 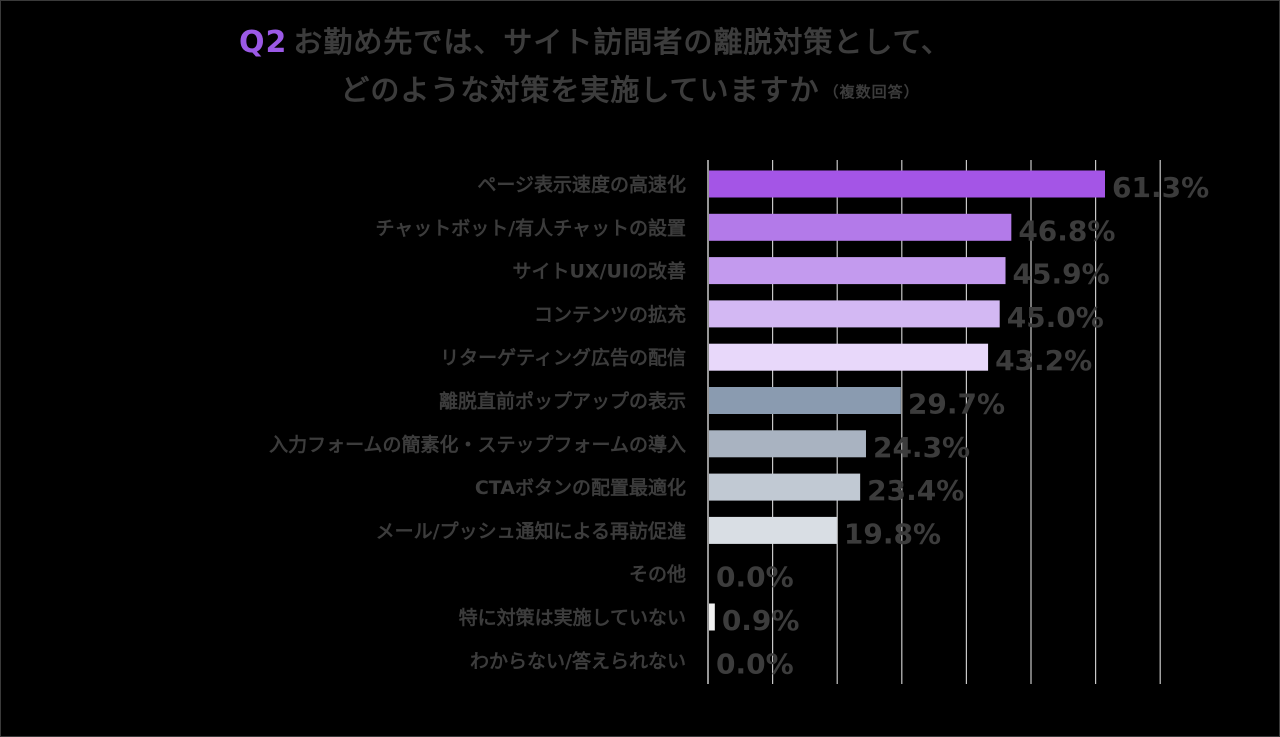 What do you see at coordinates (1160, 187) in the screenshot?
I see `value-label: 61.3%` at bounding box center [1160, 187].